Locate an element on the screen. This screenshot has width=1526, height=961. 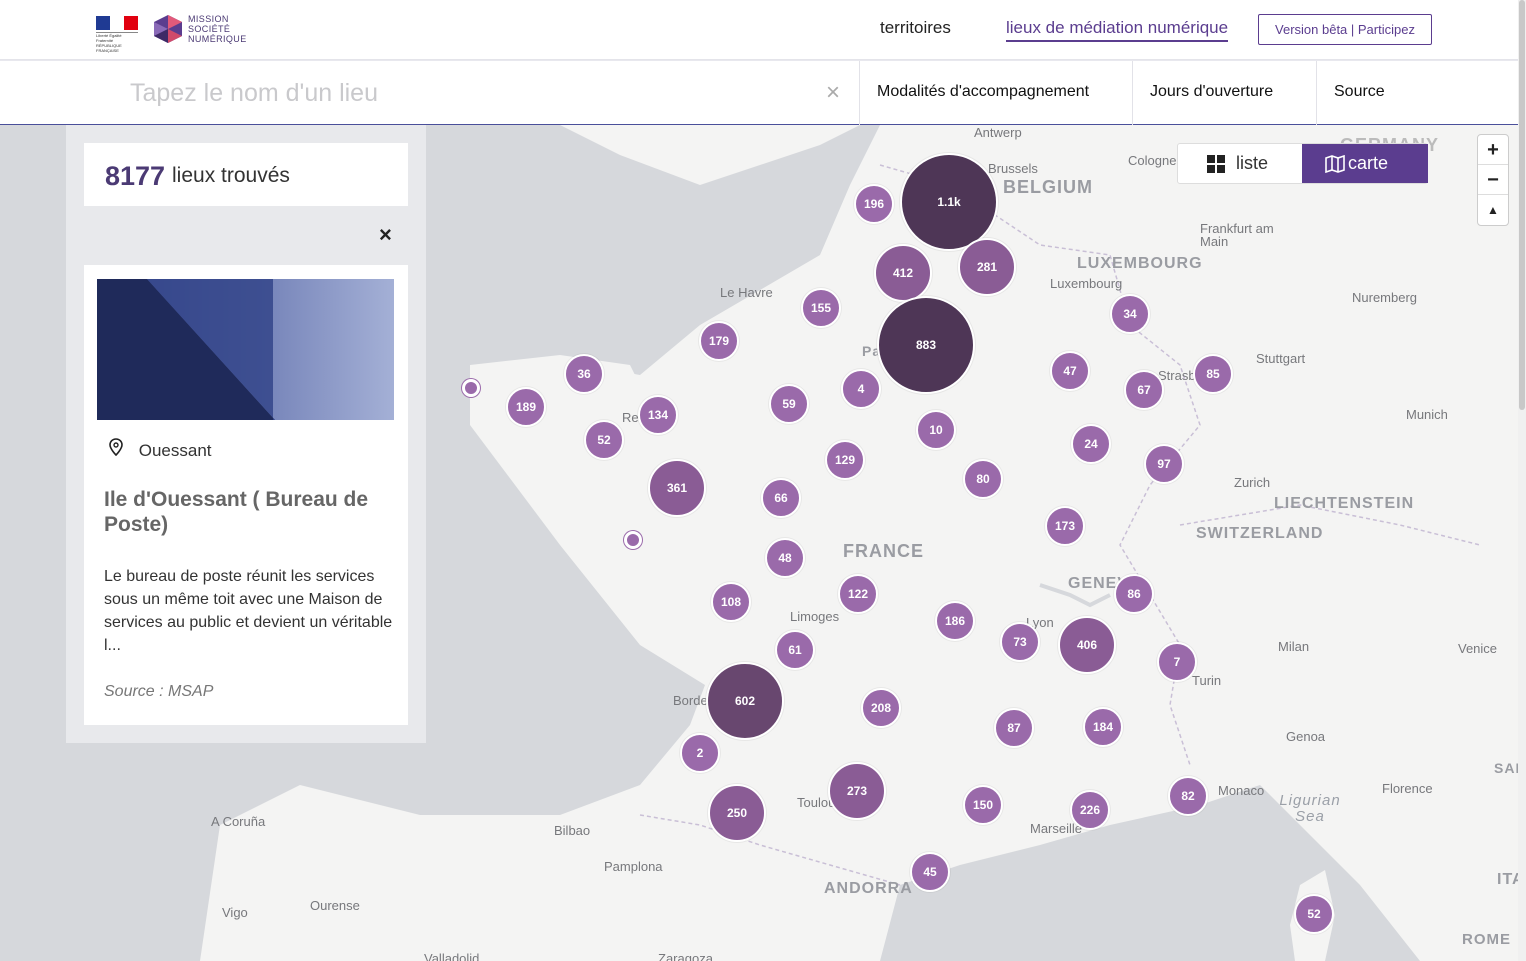
nav-territoires: territoires is located at coordinates (915, 27).